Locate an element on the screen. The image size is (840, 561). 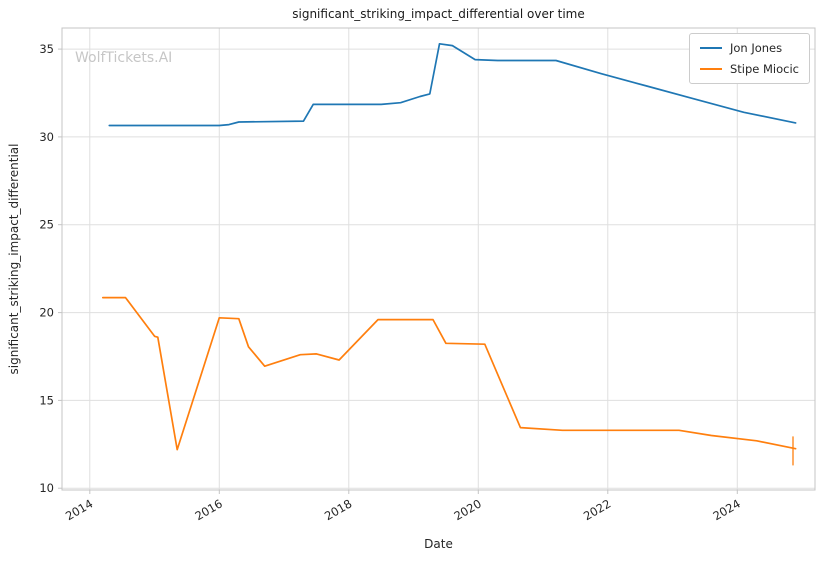
y-tick-label: 30 is located at coordinates (46, 137).